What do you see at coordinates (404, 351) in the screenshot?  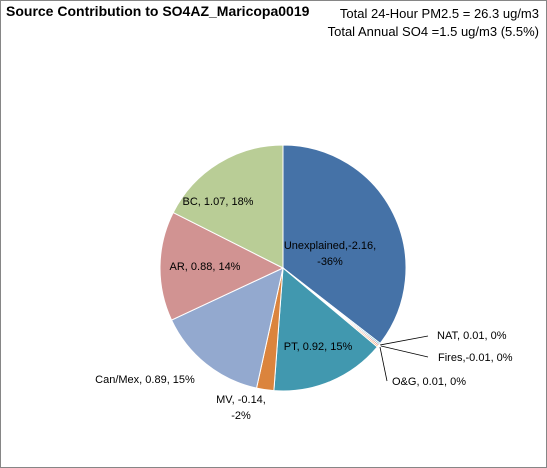 I see `leader-line-fires` at bounding box center [404, 351].